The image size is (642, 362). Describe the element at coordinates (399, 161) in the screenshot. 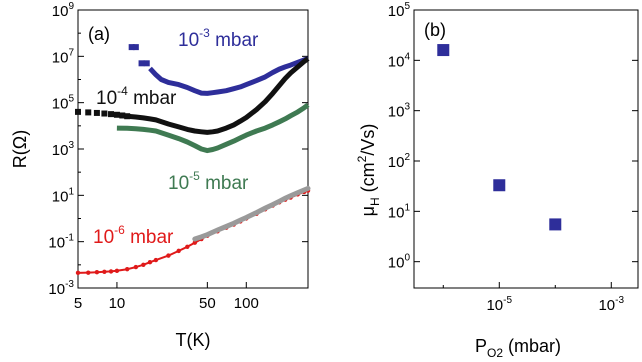

I see `panel-b-y-tick-label: 10²` at that location.